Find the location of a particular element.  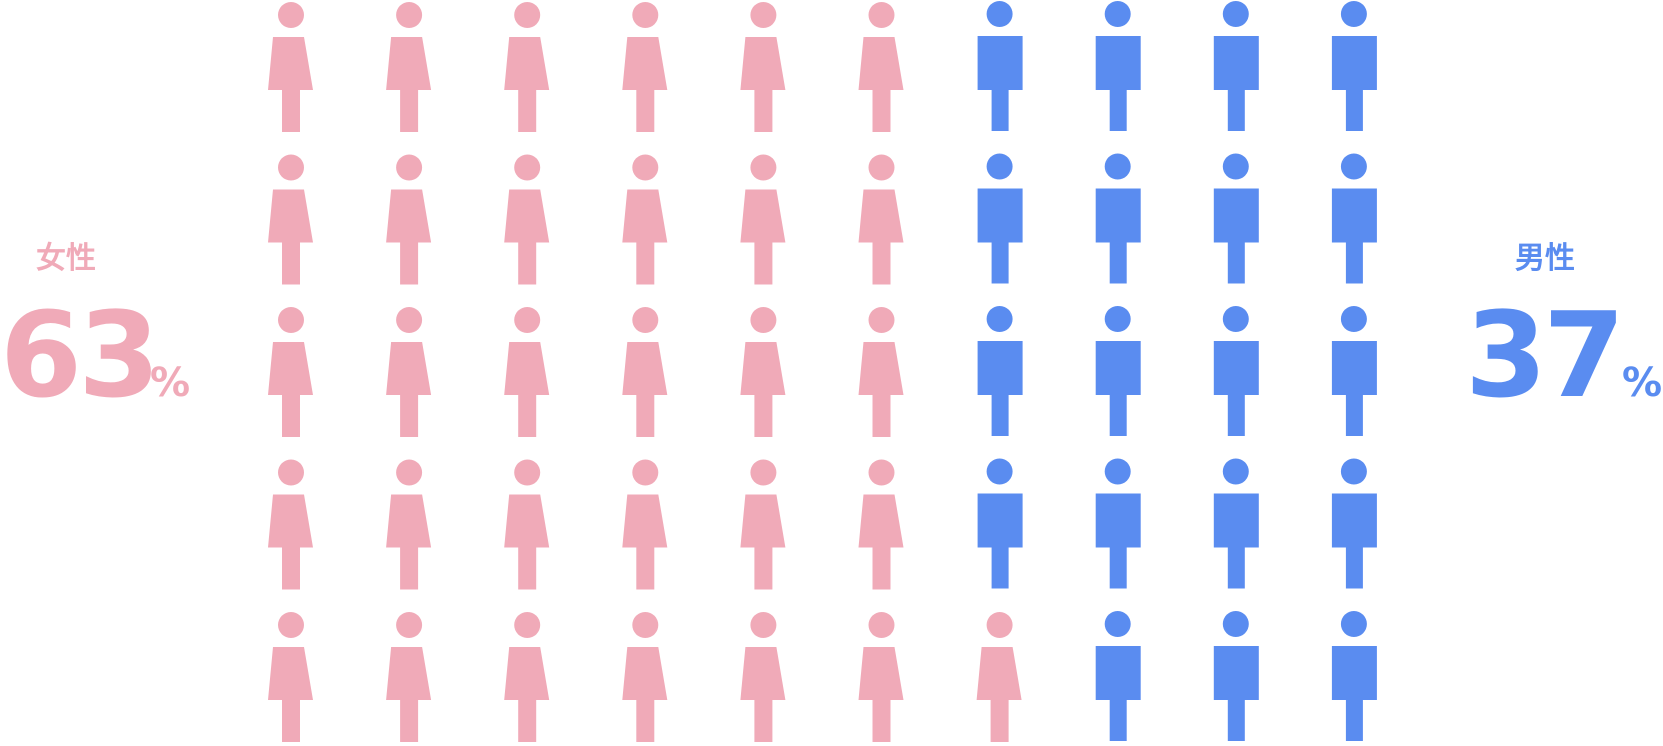

category-label: 男性 is located at coordinates (1545, 258).